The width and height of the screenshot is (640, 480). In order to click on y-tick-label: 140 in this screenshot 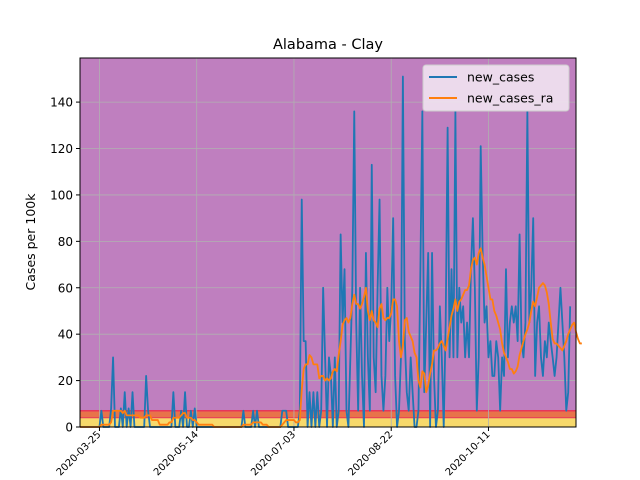, I will do `click(61, 103)`.